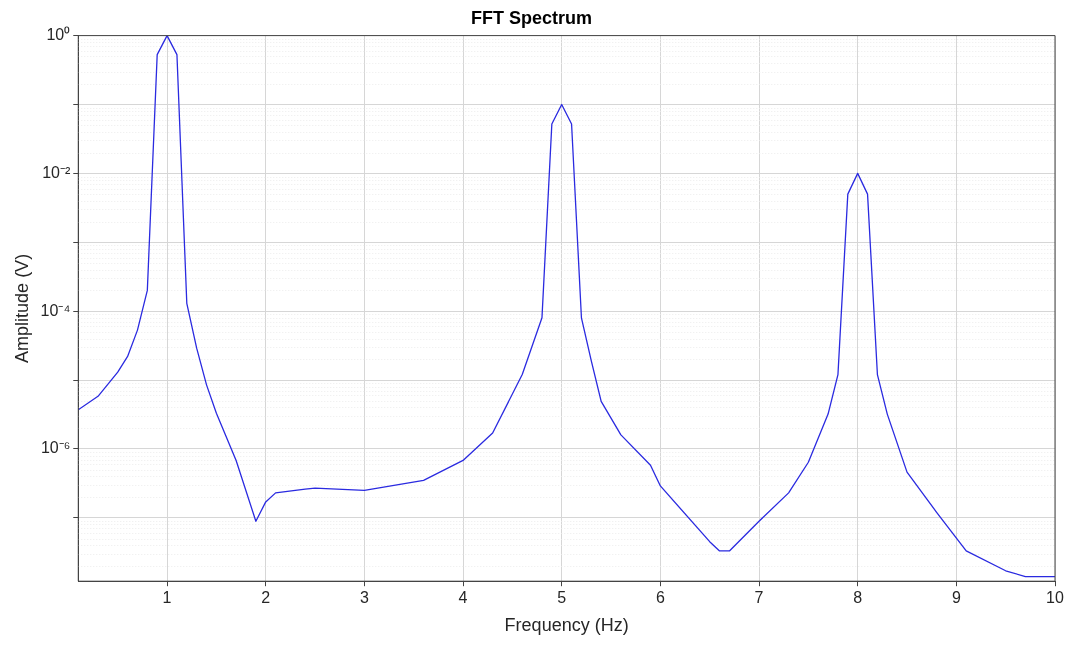 Image resolution: width=1069 pixels, height=645 pixels. What do you see at coordinates (167, 598) in the screenshot?
I see `x-tick-label: 1` at bounding box center [167, 598].